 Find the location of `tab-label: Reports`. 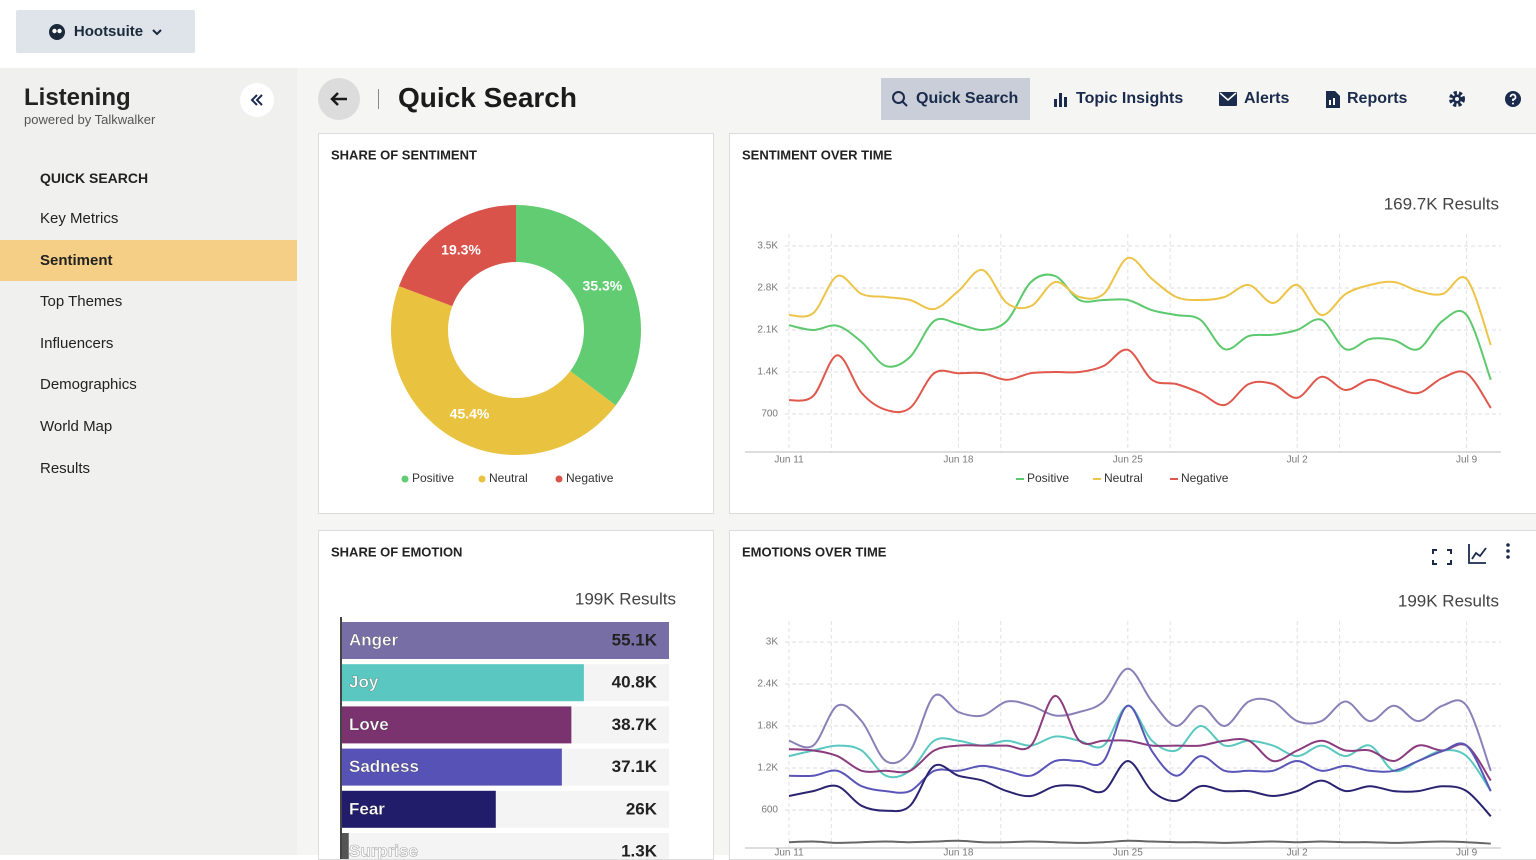

tab-label: Reports is located at coordinates (1377, 98).